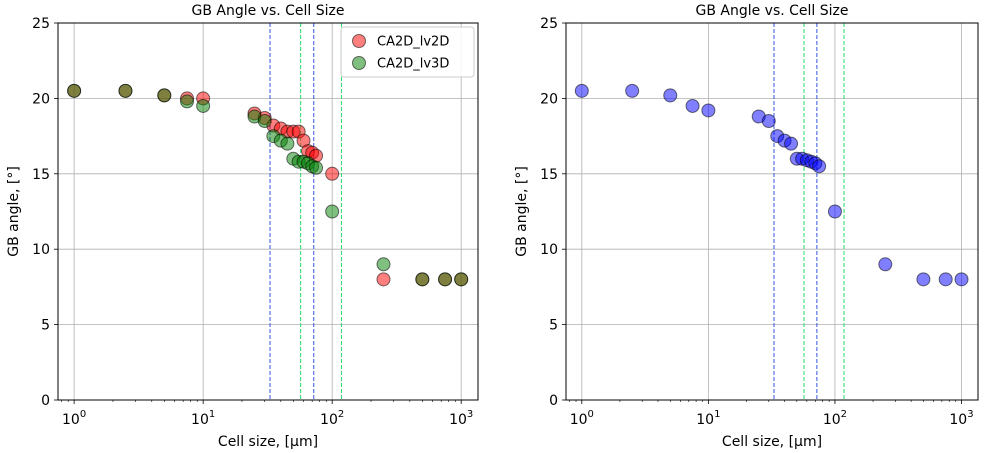 The height and width of the screenshot is (453, 986). Describe the element at coordinates (413, 42) in the screenshot. I see `legend-label: CA2D_lv2D` at that location.